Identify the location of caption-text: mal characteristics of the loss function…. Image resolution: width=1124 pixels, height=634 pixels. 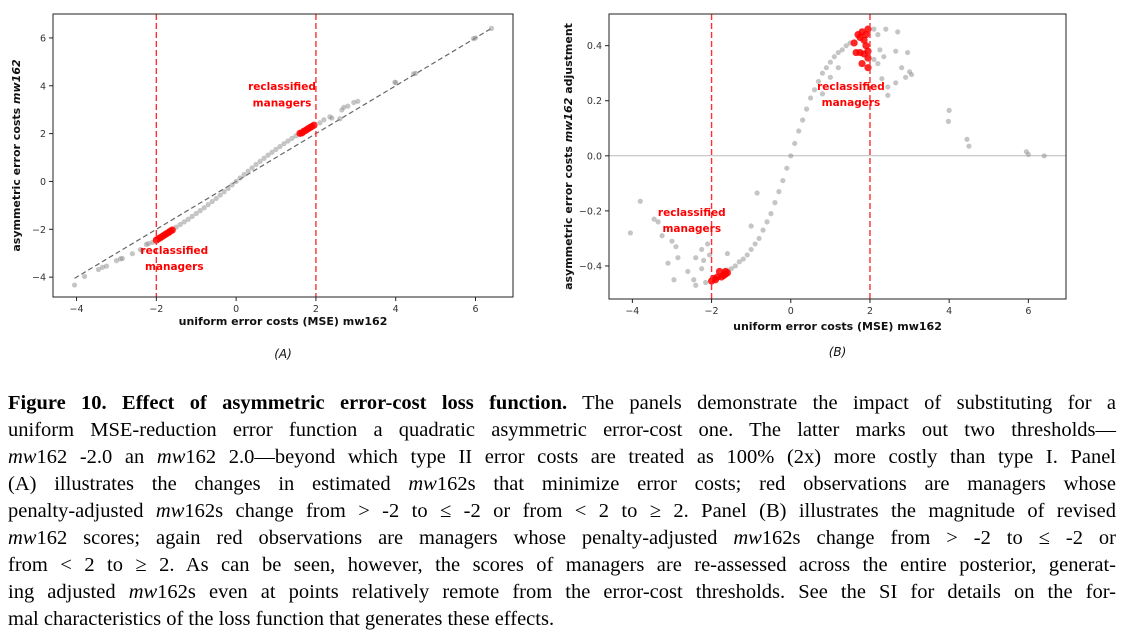
(281, 619).